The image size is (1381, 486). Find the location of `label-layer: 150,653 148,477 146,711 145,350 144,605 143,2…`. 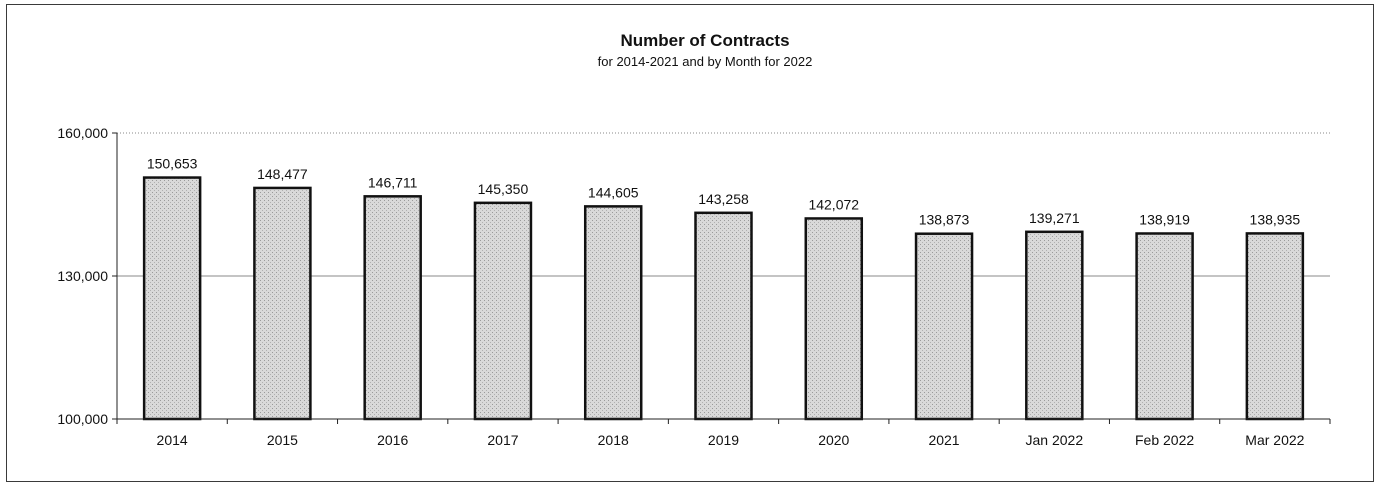

label-layer: 150,653 148,477 146,711 145,350 144,605 143,2… is located at coordinates (724, 192).